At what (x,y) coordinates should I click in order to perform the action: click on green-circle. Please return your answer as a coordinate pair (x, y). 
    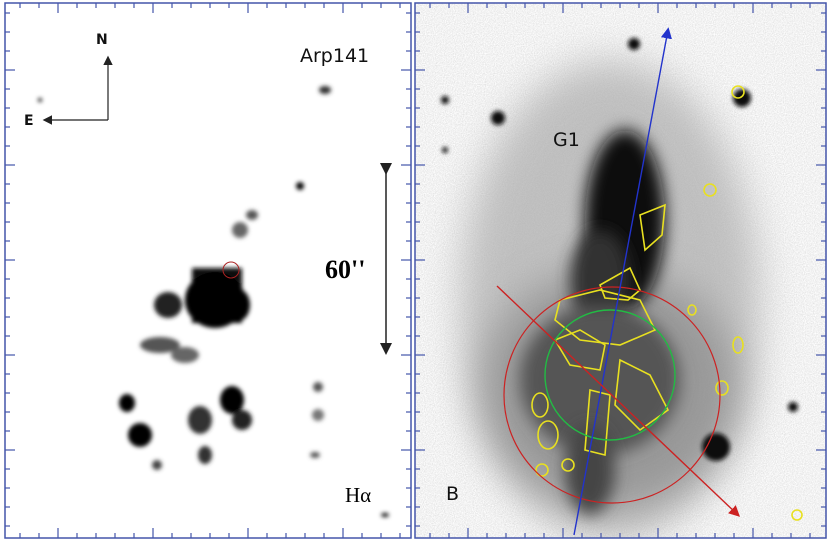
    Looking at the image, I should click on (610, 375).